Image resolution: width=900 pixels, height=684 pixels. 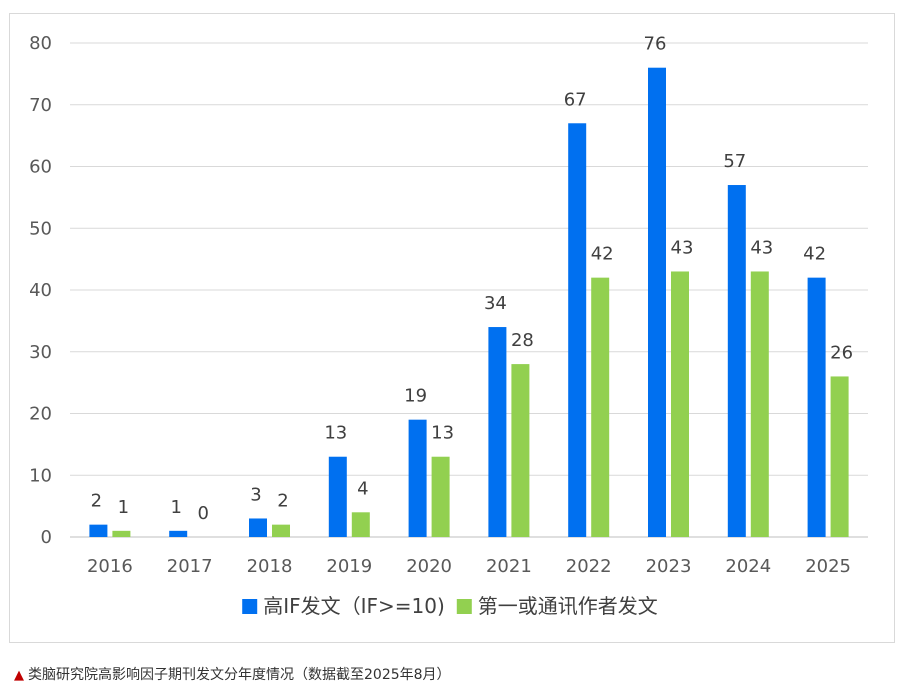 I want to click on y-tick-label: 70, so click(x=40, y=105).